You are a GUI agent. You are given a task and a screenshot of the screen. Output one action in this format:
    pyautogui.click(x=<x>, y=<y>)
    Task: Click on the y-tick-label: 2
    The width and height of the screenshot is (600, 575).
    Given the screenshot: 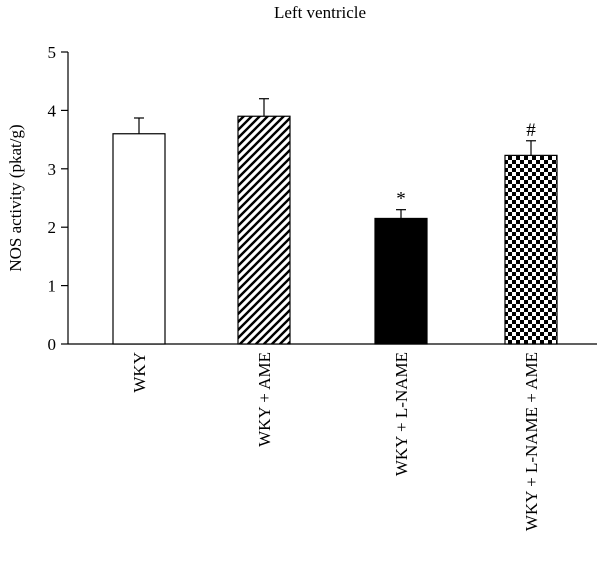 What is the action you would take?
    pyautogui.click(x=52, y=227)
    